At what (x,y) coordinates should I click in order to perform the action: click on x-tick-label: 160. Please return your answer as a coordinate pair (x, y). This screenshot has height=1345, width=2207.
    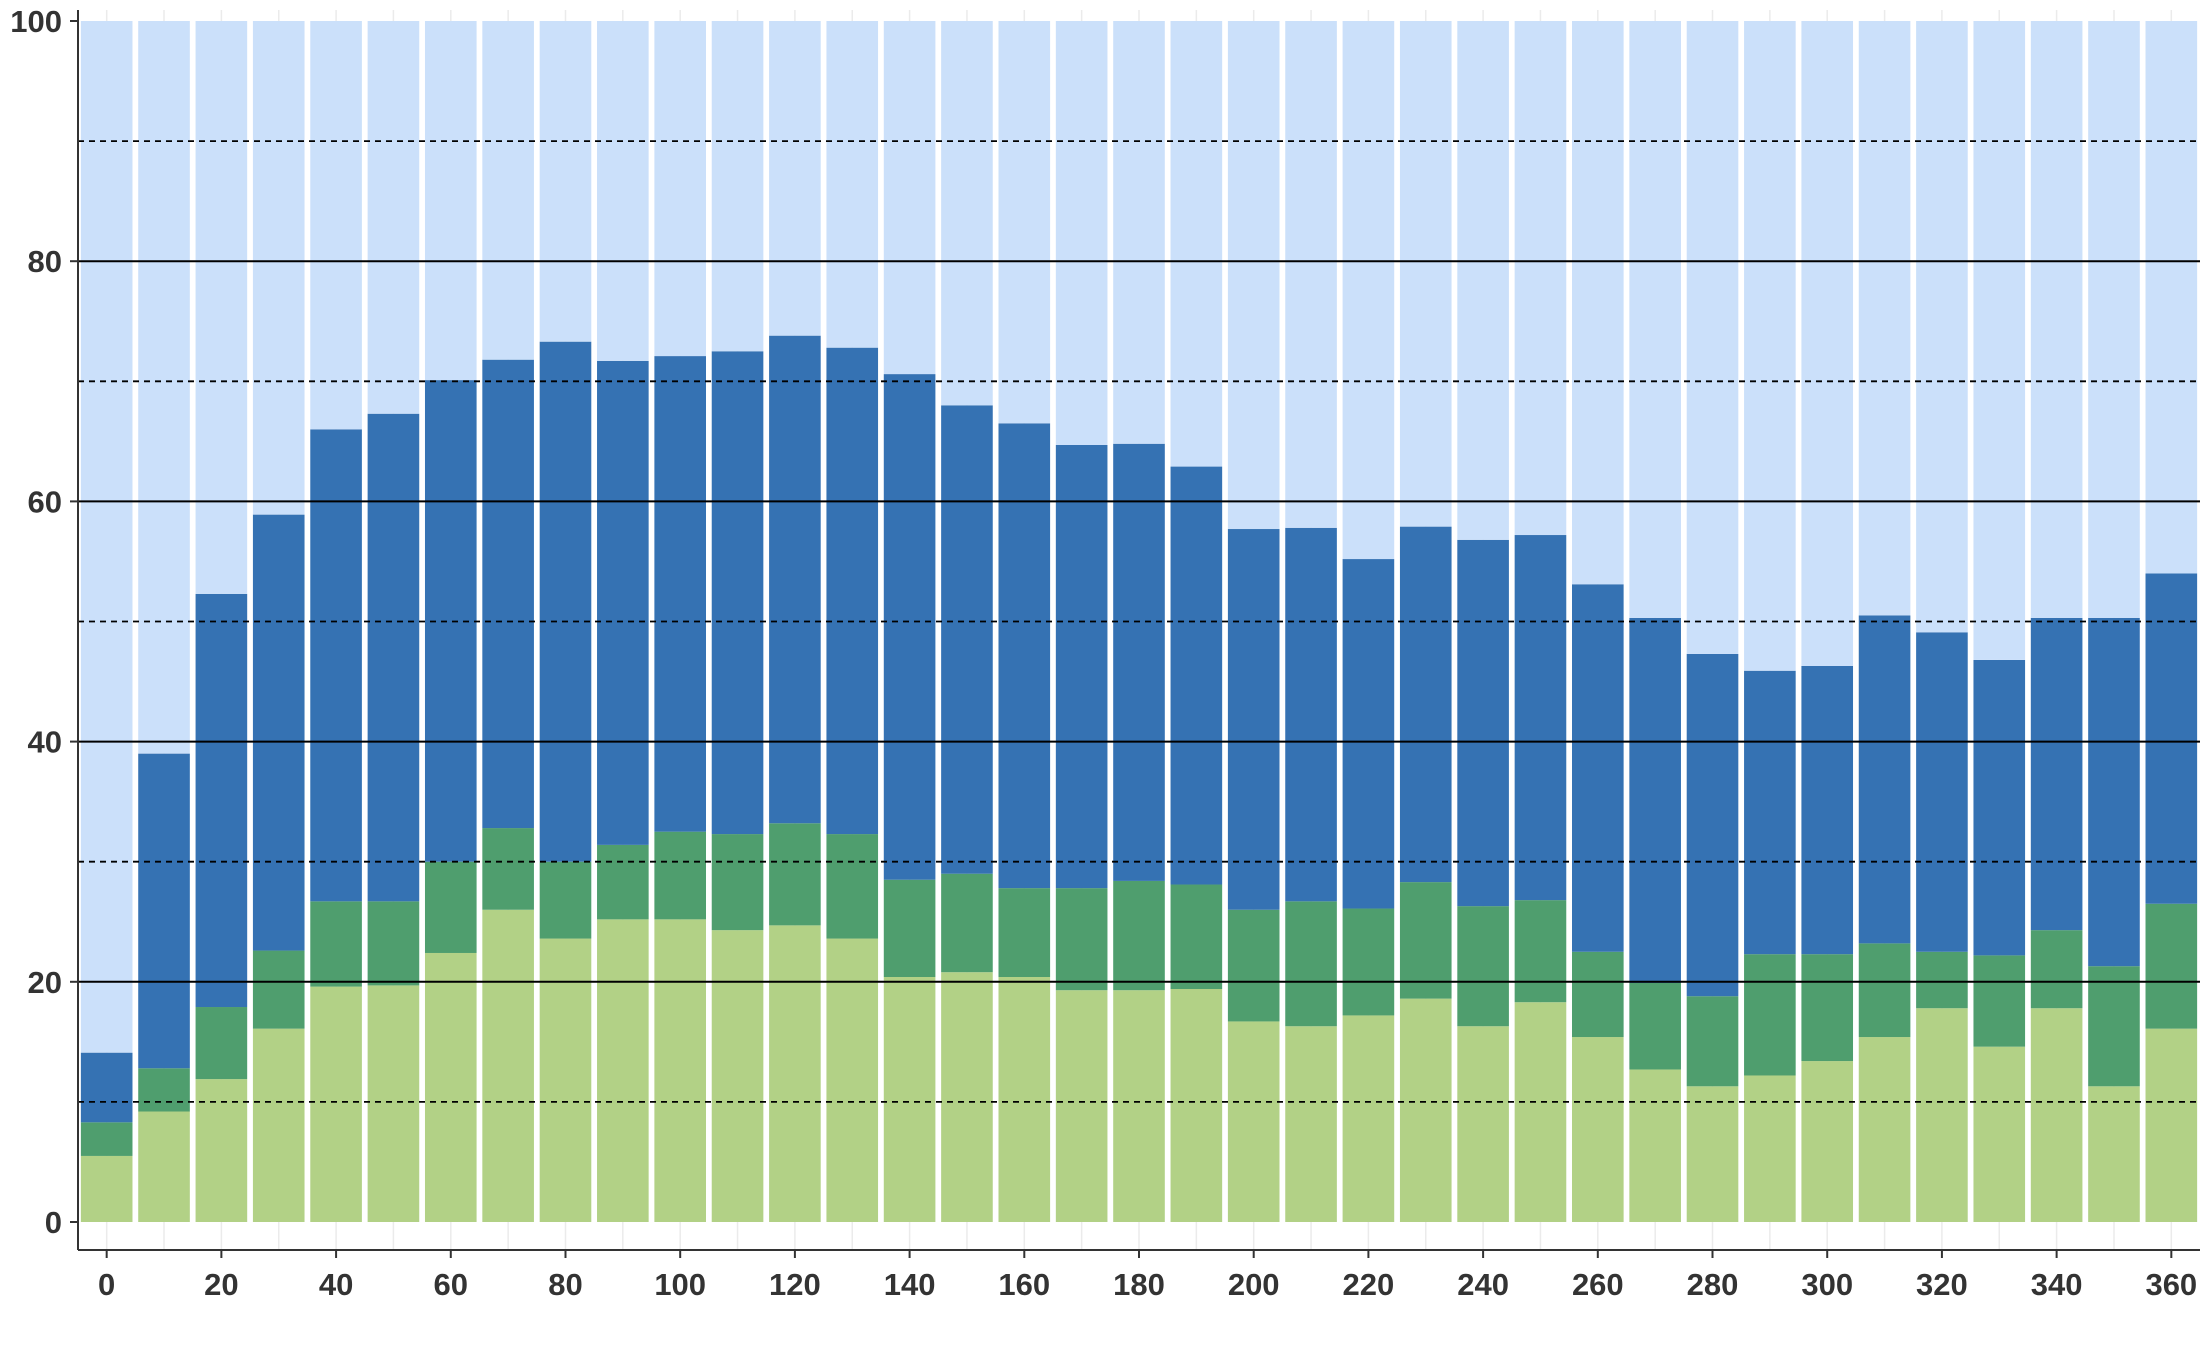
    Looking at the image, I should click on (1024, 1284).